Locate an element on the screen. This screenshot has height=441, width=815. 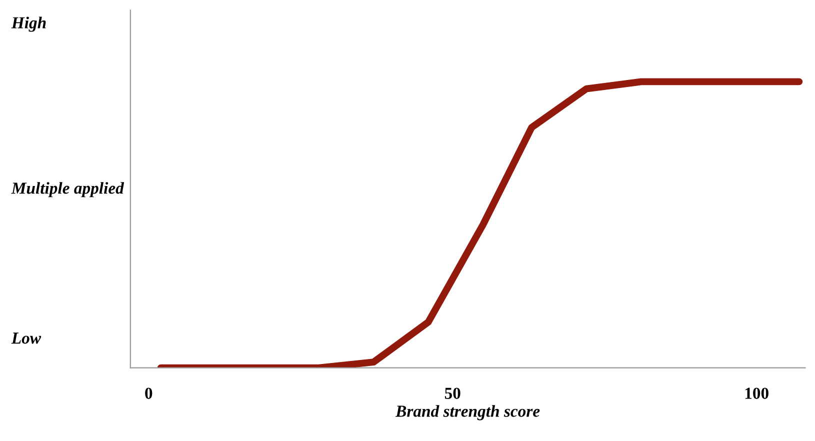
text: Low is located at coordinates (26, 338).